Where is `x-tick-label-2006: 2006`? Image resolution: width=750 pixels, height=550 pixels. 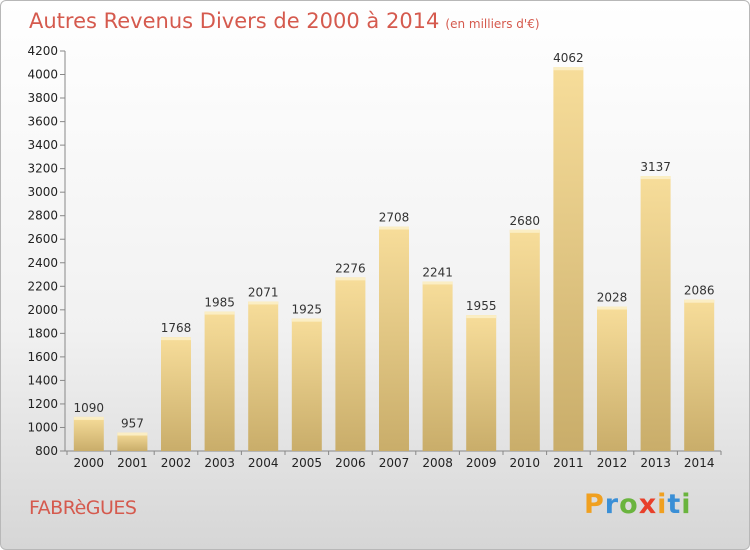
x-tick-label-2006: 2006 is located at coordinates (350, 463).